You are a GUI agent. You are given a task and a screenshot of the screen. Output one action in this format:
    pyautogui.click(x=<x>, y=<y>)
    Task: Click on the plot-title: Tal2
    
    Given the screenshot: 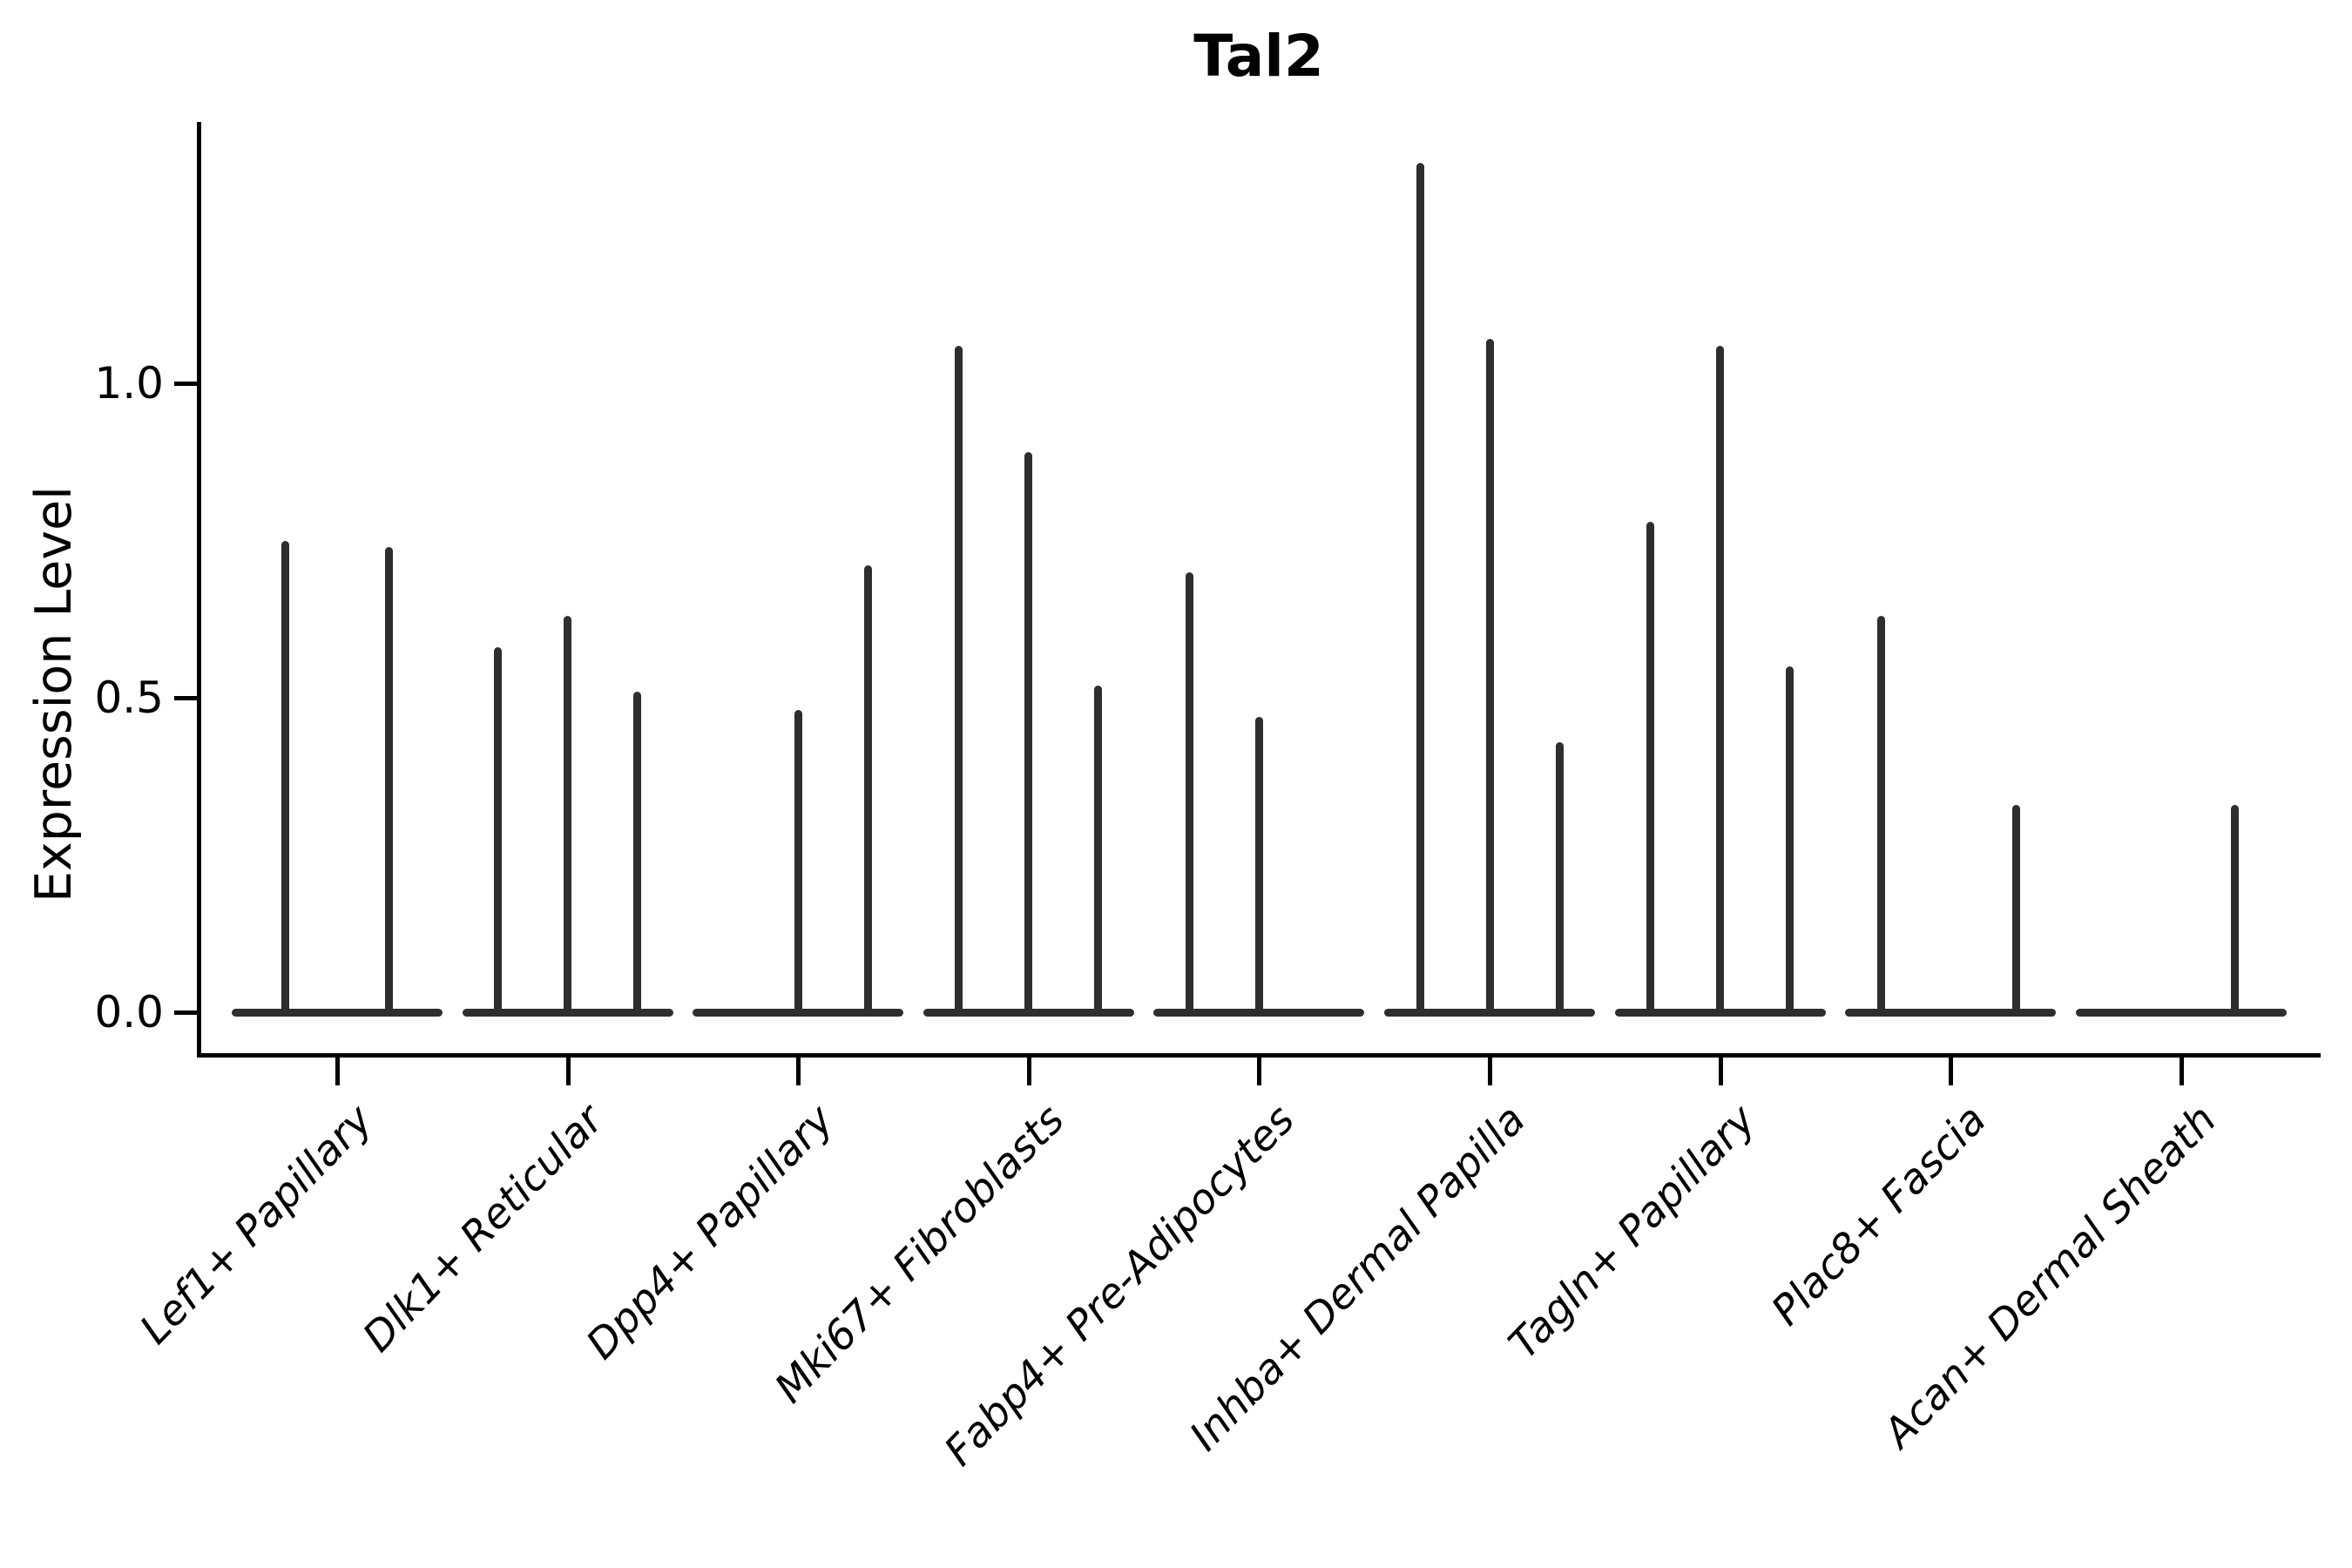 What is the action you would take?
    pyautogui.click(x=1258, y=56)
    